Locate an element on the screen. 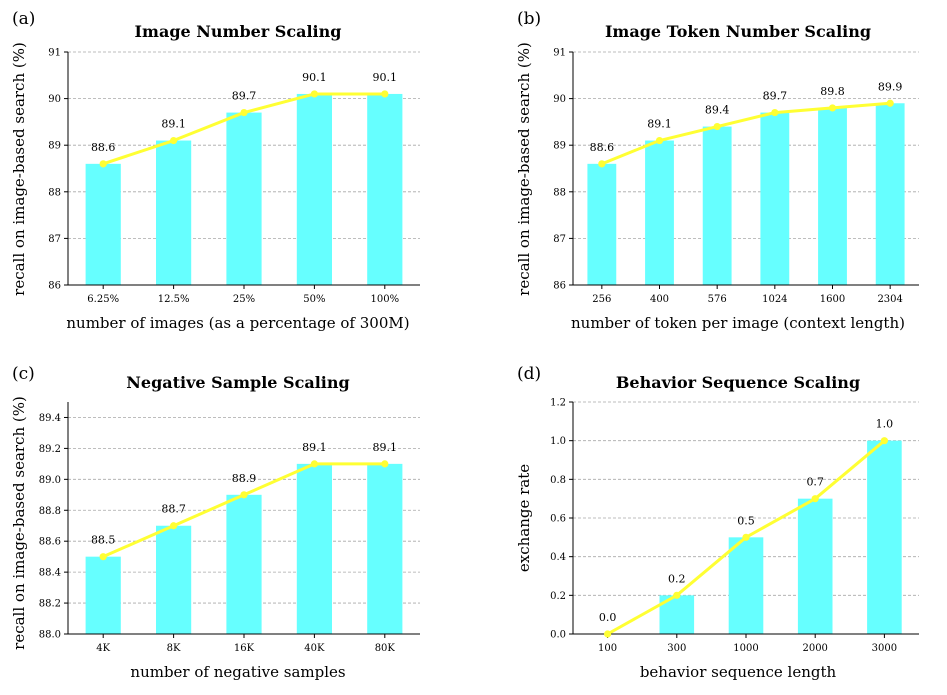  panel-c-y-tick-label: 89.0 is located at coordinates (50, 480).